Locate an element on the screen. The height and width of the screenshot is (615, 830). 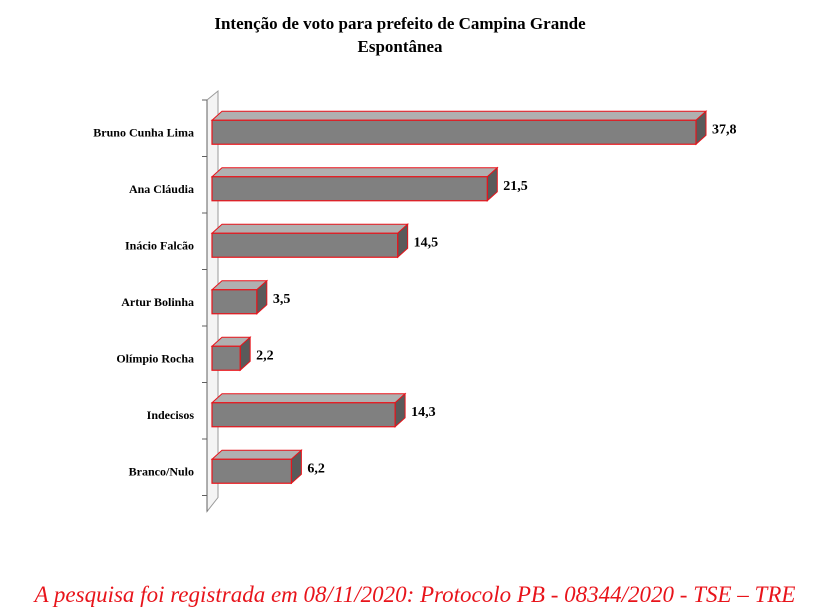
category-label: Bruno Cunha Lima is located at coordinates (143, 132).